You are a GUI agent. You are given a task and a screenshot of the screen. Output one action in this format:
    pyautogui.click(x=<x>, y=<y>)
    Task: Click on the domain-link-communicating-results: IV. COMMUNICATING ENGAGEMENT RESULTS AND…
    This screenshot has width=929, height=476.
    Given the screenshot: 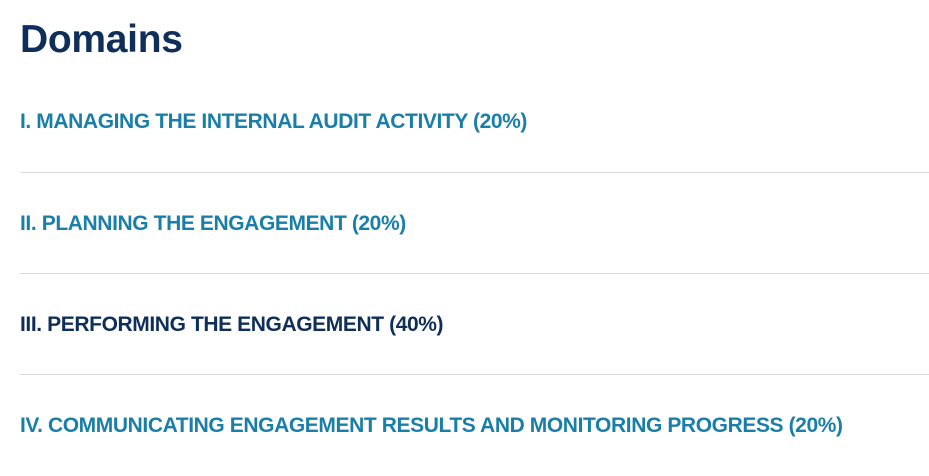 What is the action you would take?
    pyautogui.click(x=431, y=425)
    